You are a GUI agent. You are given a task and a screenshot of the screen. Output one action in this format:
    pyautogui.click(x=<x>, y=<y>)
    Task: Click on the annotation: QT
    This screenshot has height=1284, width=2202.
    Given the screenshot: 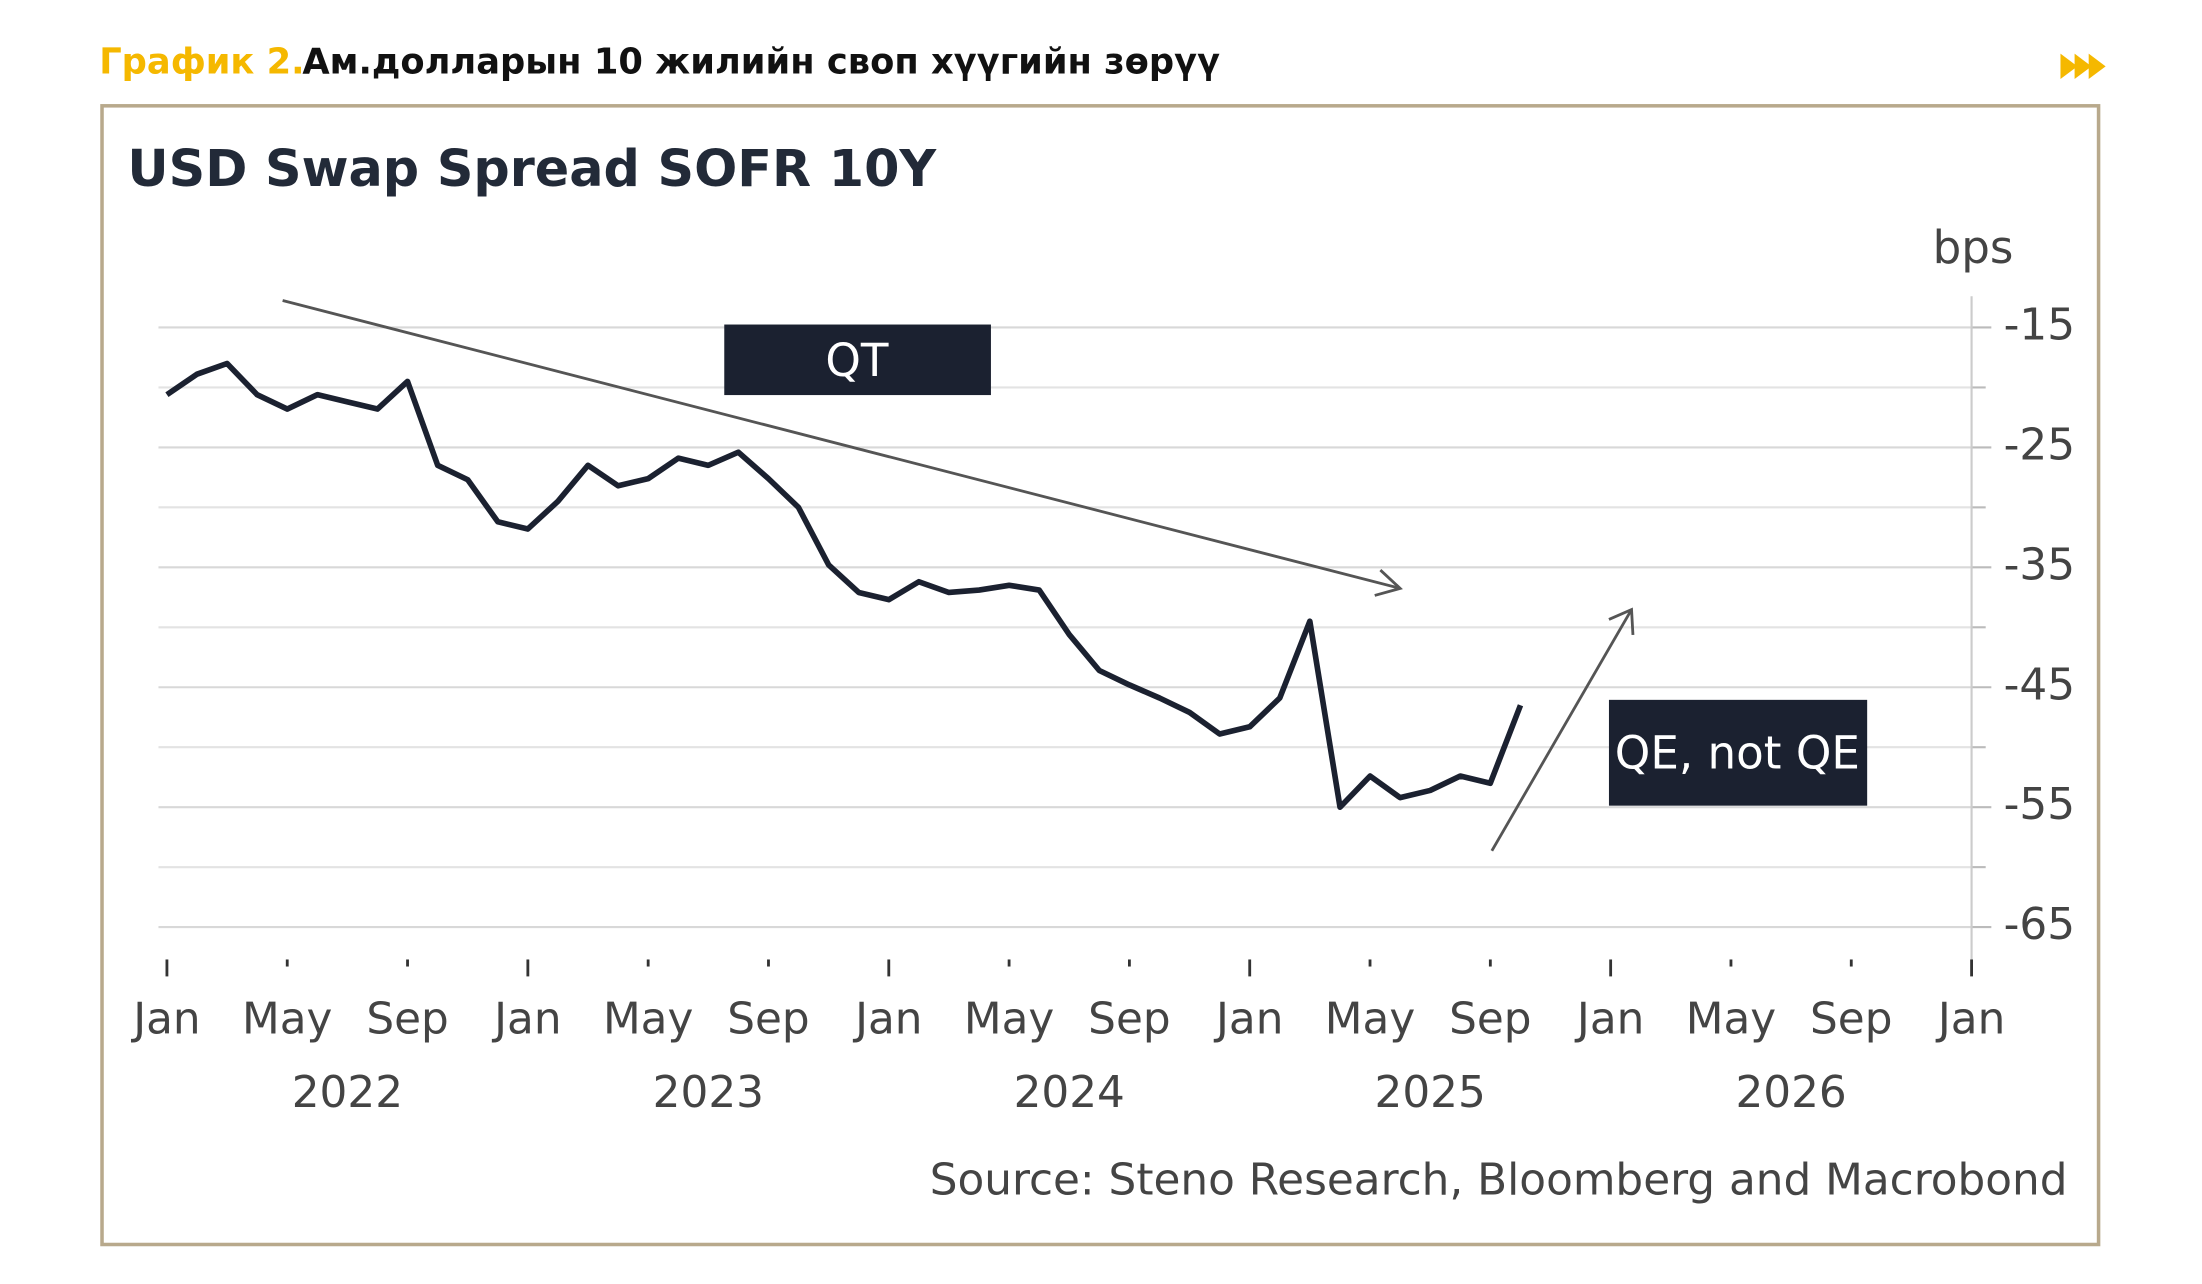 What is the action you would take?
    pyautogui.click(x=857, y=360)
    